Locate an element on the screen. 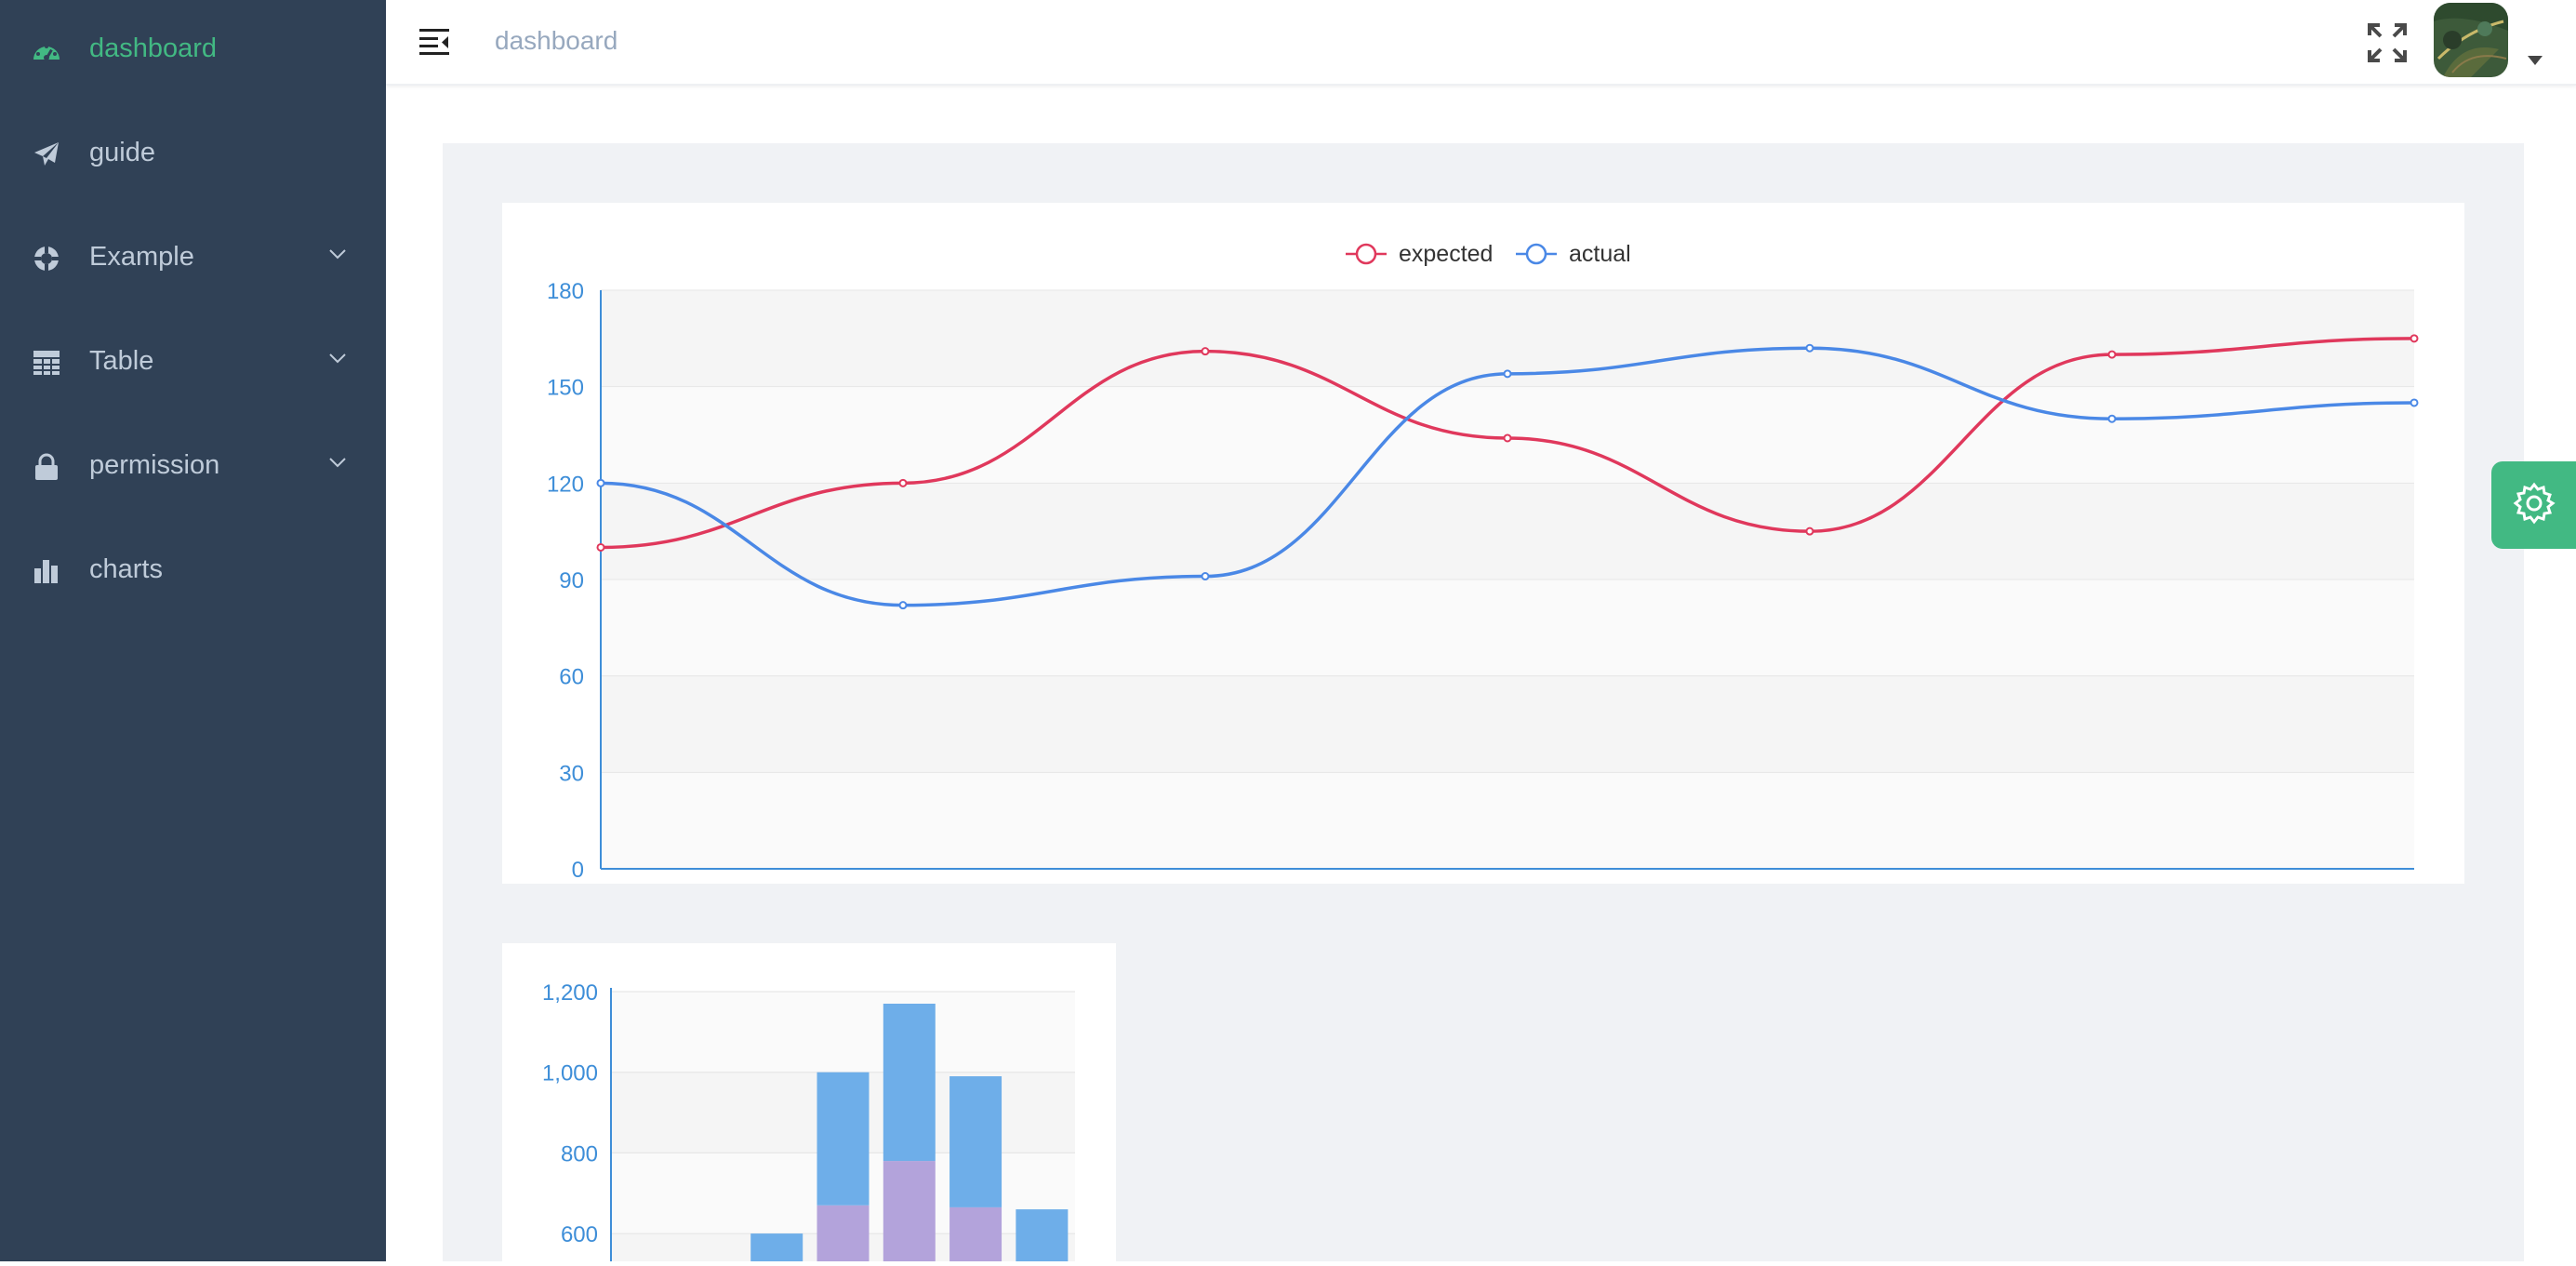 The width and height of the screenshot is (2576, 1266). sidebar-item-label: Example is located at coordinates (141, 257).